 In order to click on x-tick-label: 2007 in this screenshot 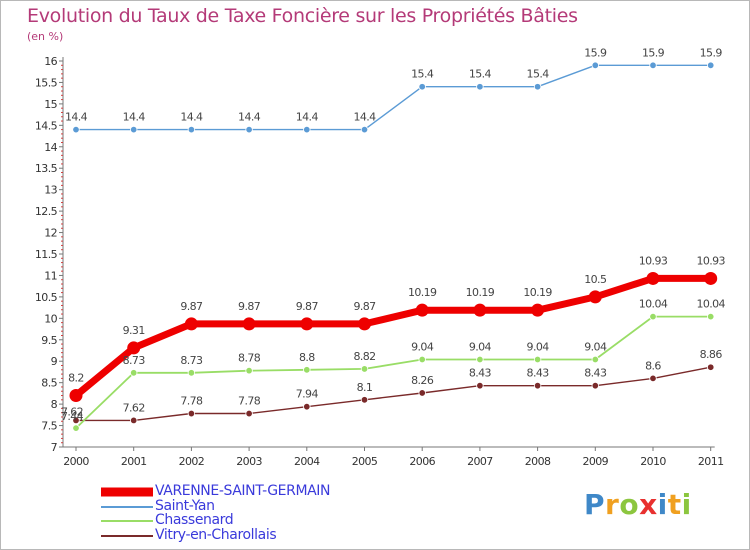, I will do `click(480, 461)`.